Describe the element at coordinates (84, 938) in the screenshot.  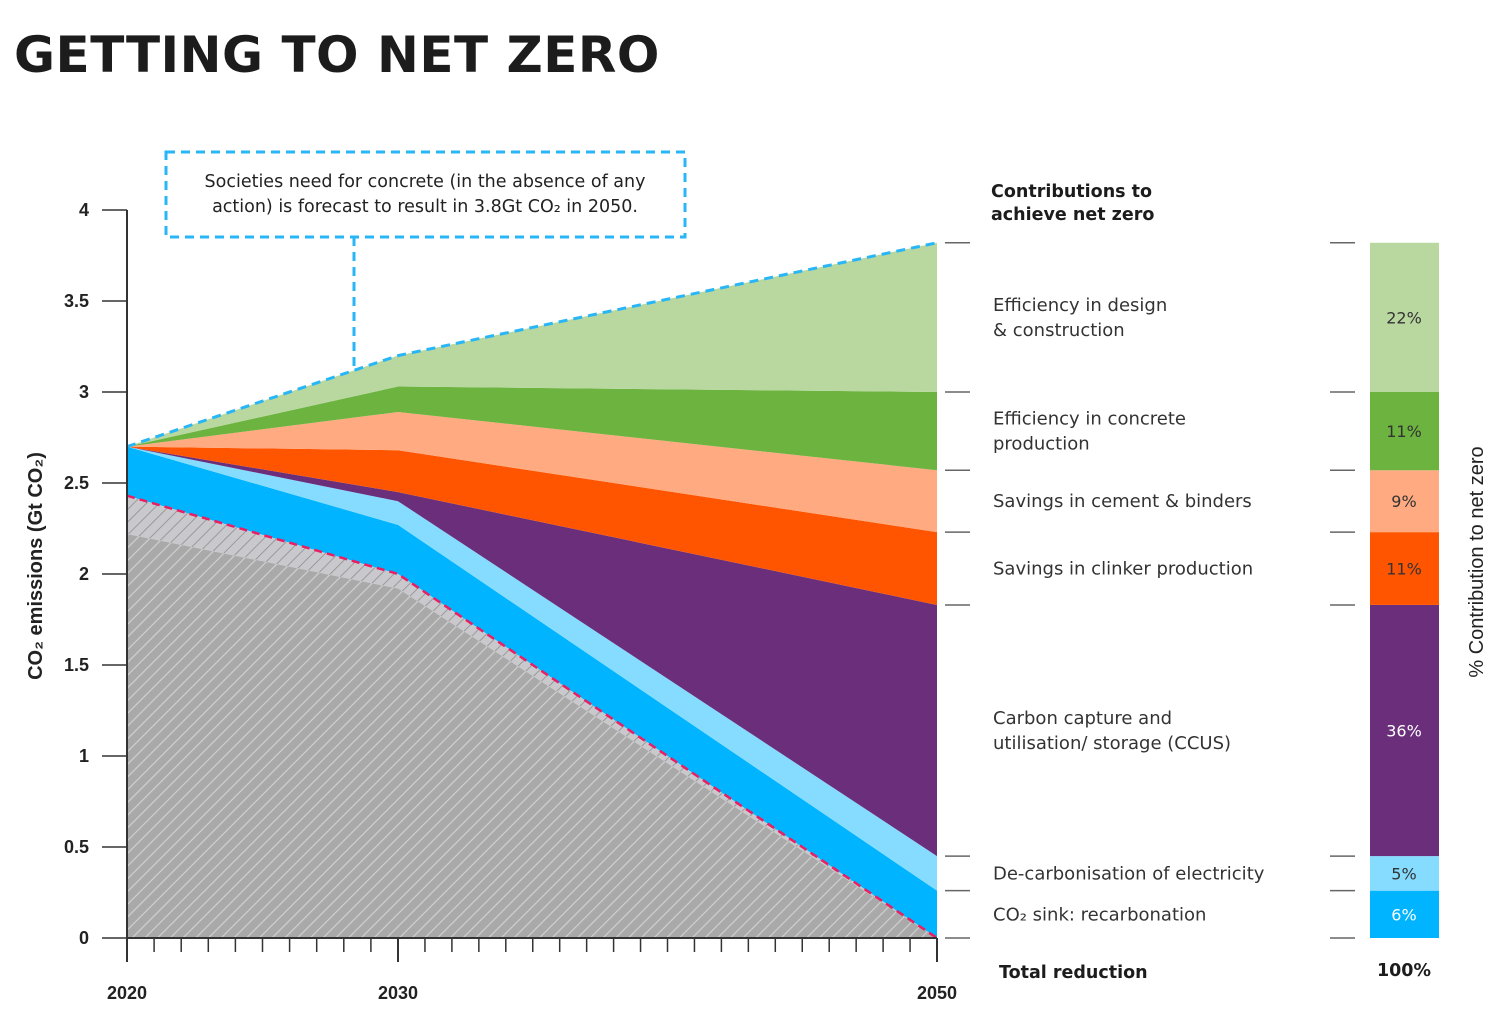
I see `y-tick-label: 0` at that location.